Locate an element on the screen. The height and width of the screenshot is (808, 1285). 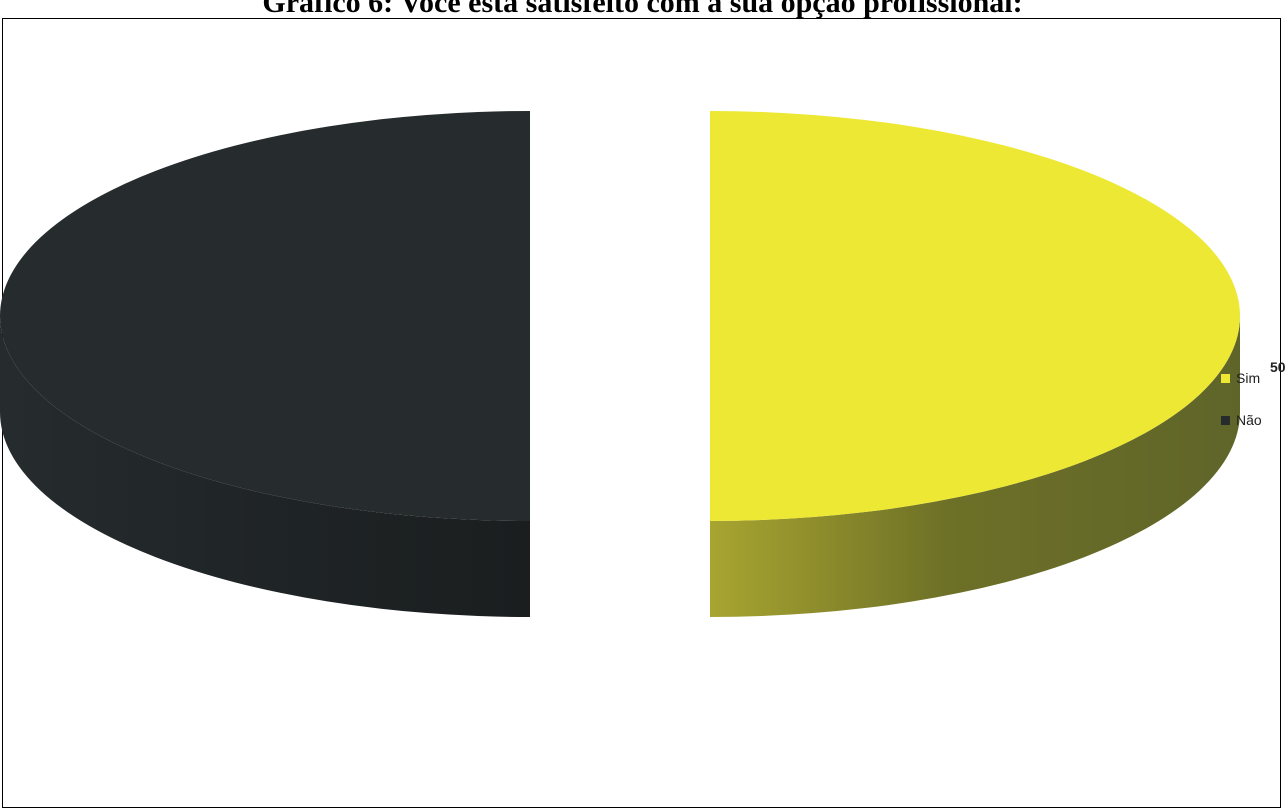
legend-item-sim: Sim is located at coordinates (1240, 378).